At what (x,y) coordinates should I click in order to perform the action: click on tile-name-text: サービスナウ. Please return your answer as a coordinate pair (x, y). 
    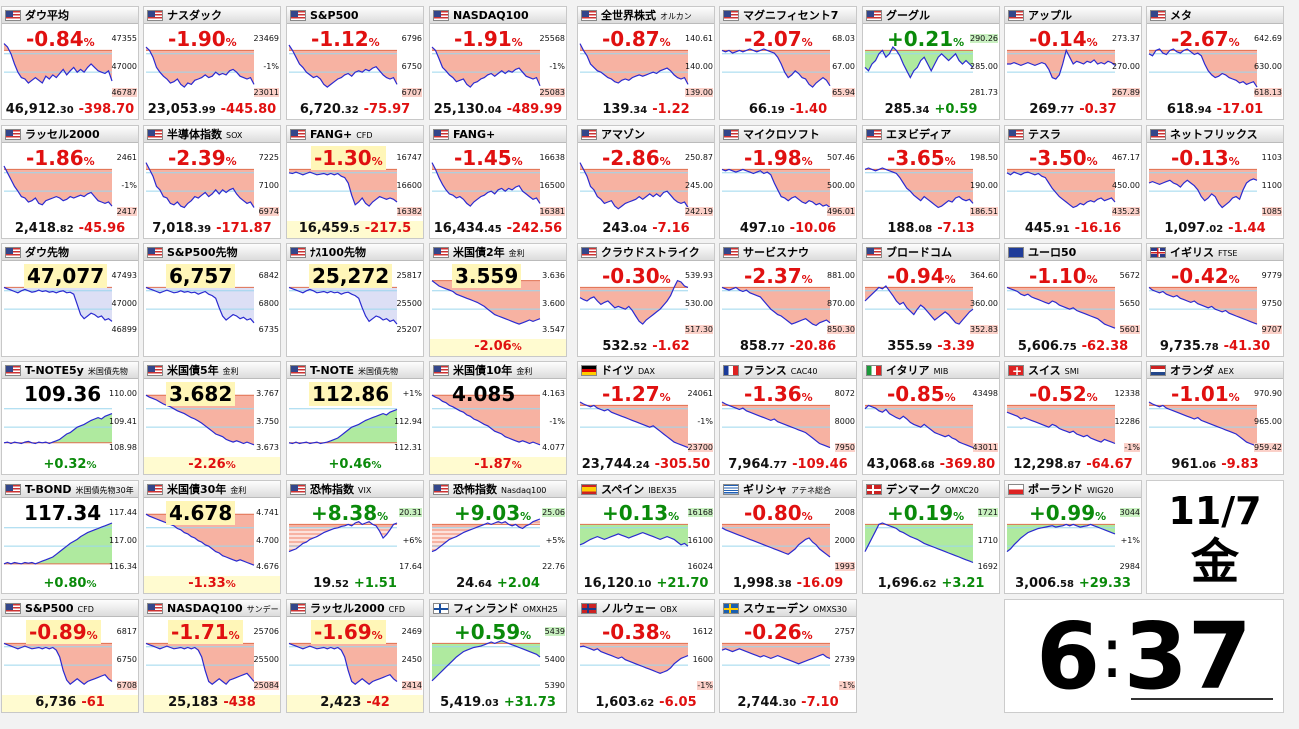
    Looking at the image, I should click on (776, 252).